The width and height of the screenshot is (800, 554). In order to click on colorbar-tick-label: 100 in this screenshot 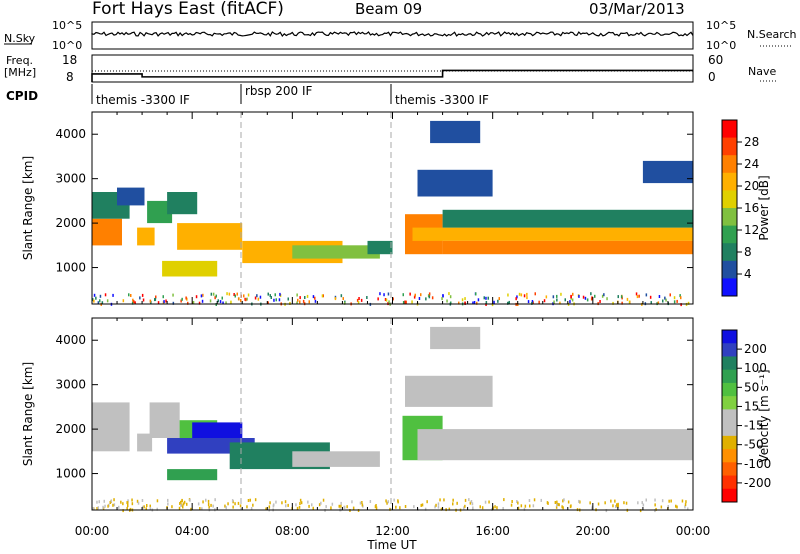, I will do `click(755, 368)`.